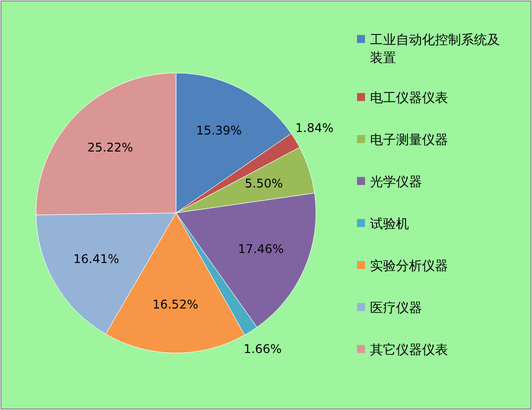 The image size is (532, 410). Describe the element at coordinates (435, 49) in the screenshot. I see `legend-label: 工业自动化控制系统及装置` at that location.